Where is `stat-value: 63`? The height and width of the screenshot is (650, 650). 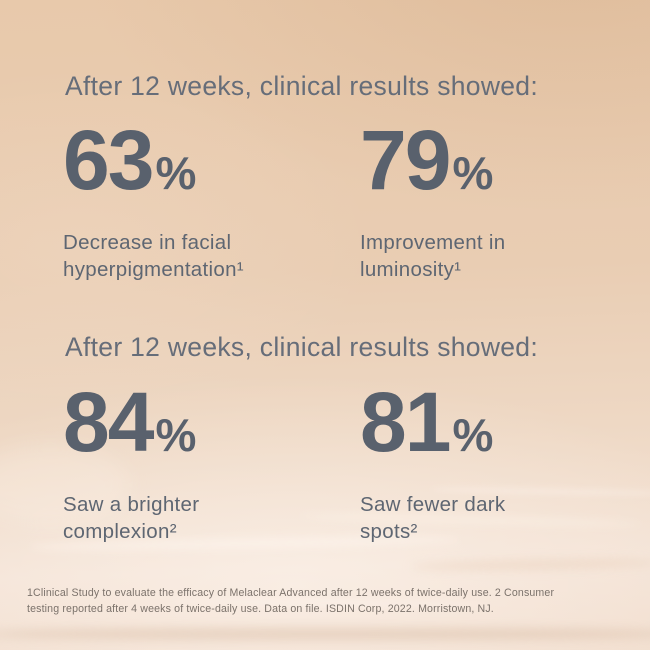 stat-value: 63 is located at coordinates (108, 160).